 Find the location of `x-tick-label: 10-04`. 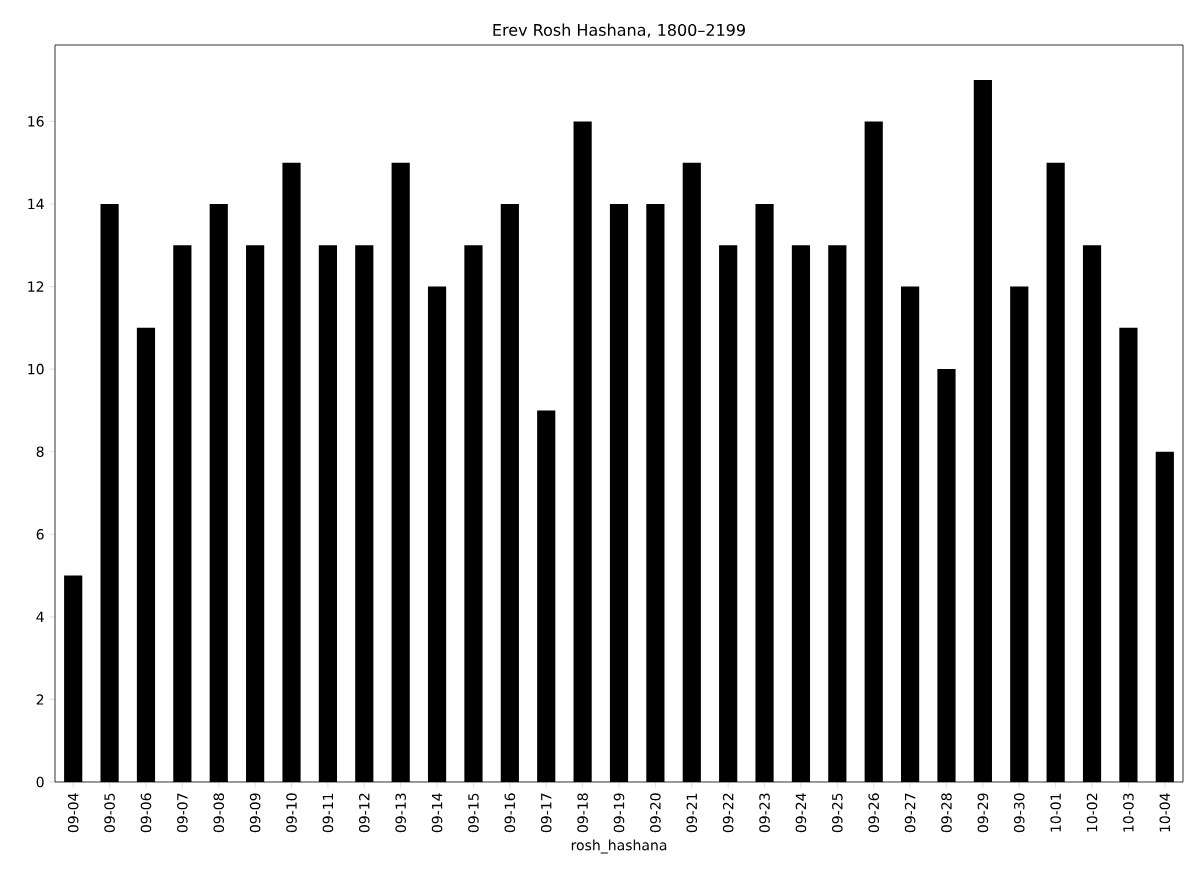

x-tick-label: 10-04 is located at coordinates (1165, 812).